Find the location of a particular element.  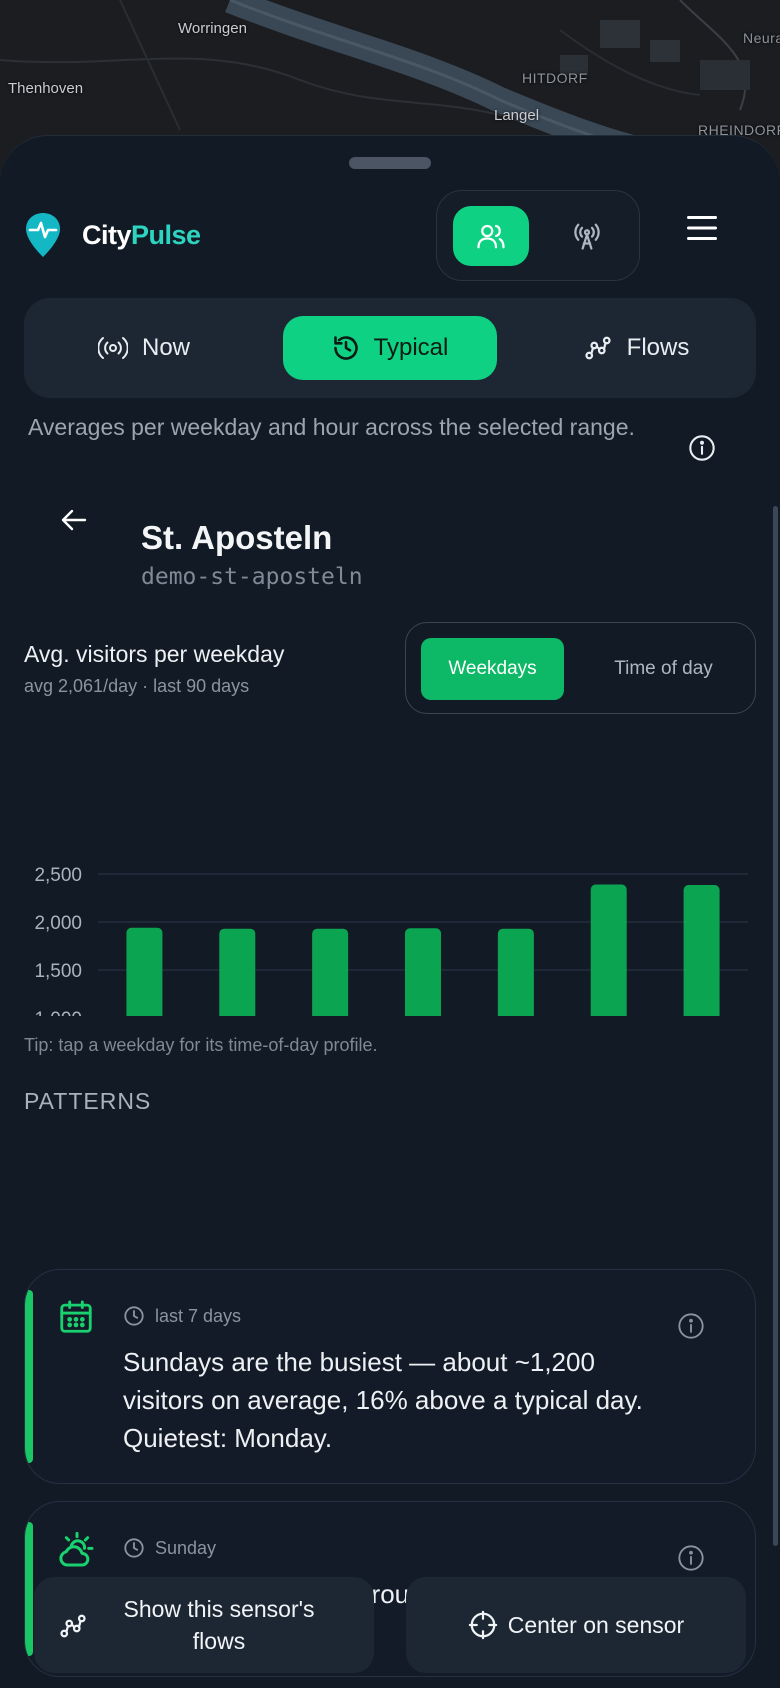

view-tabs: Now Typical Flows is located at coordinates (390, 348).